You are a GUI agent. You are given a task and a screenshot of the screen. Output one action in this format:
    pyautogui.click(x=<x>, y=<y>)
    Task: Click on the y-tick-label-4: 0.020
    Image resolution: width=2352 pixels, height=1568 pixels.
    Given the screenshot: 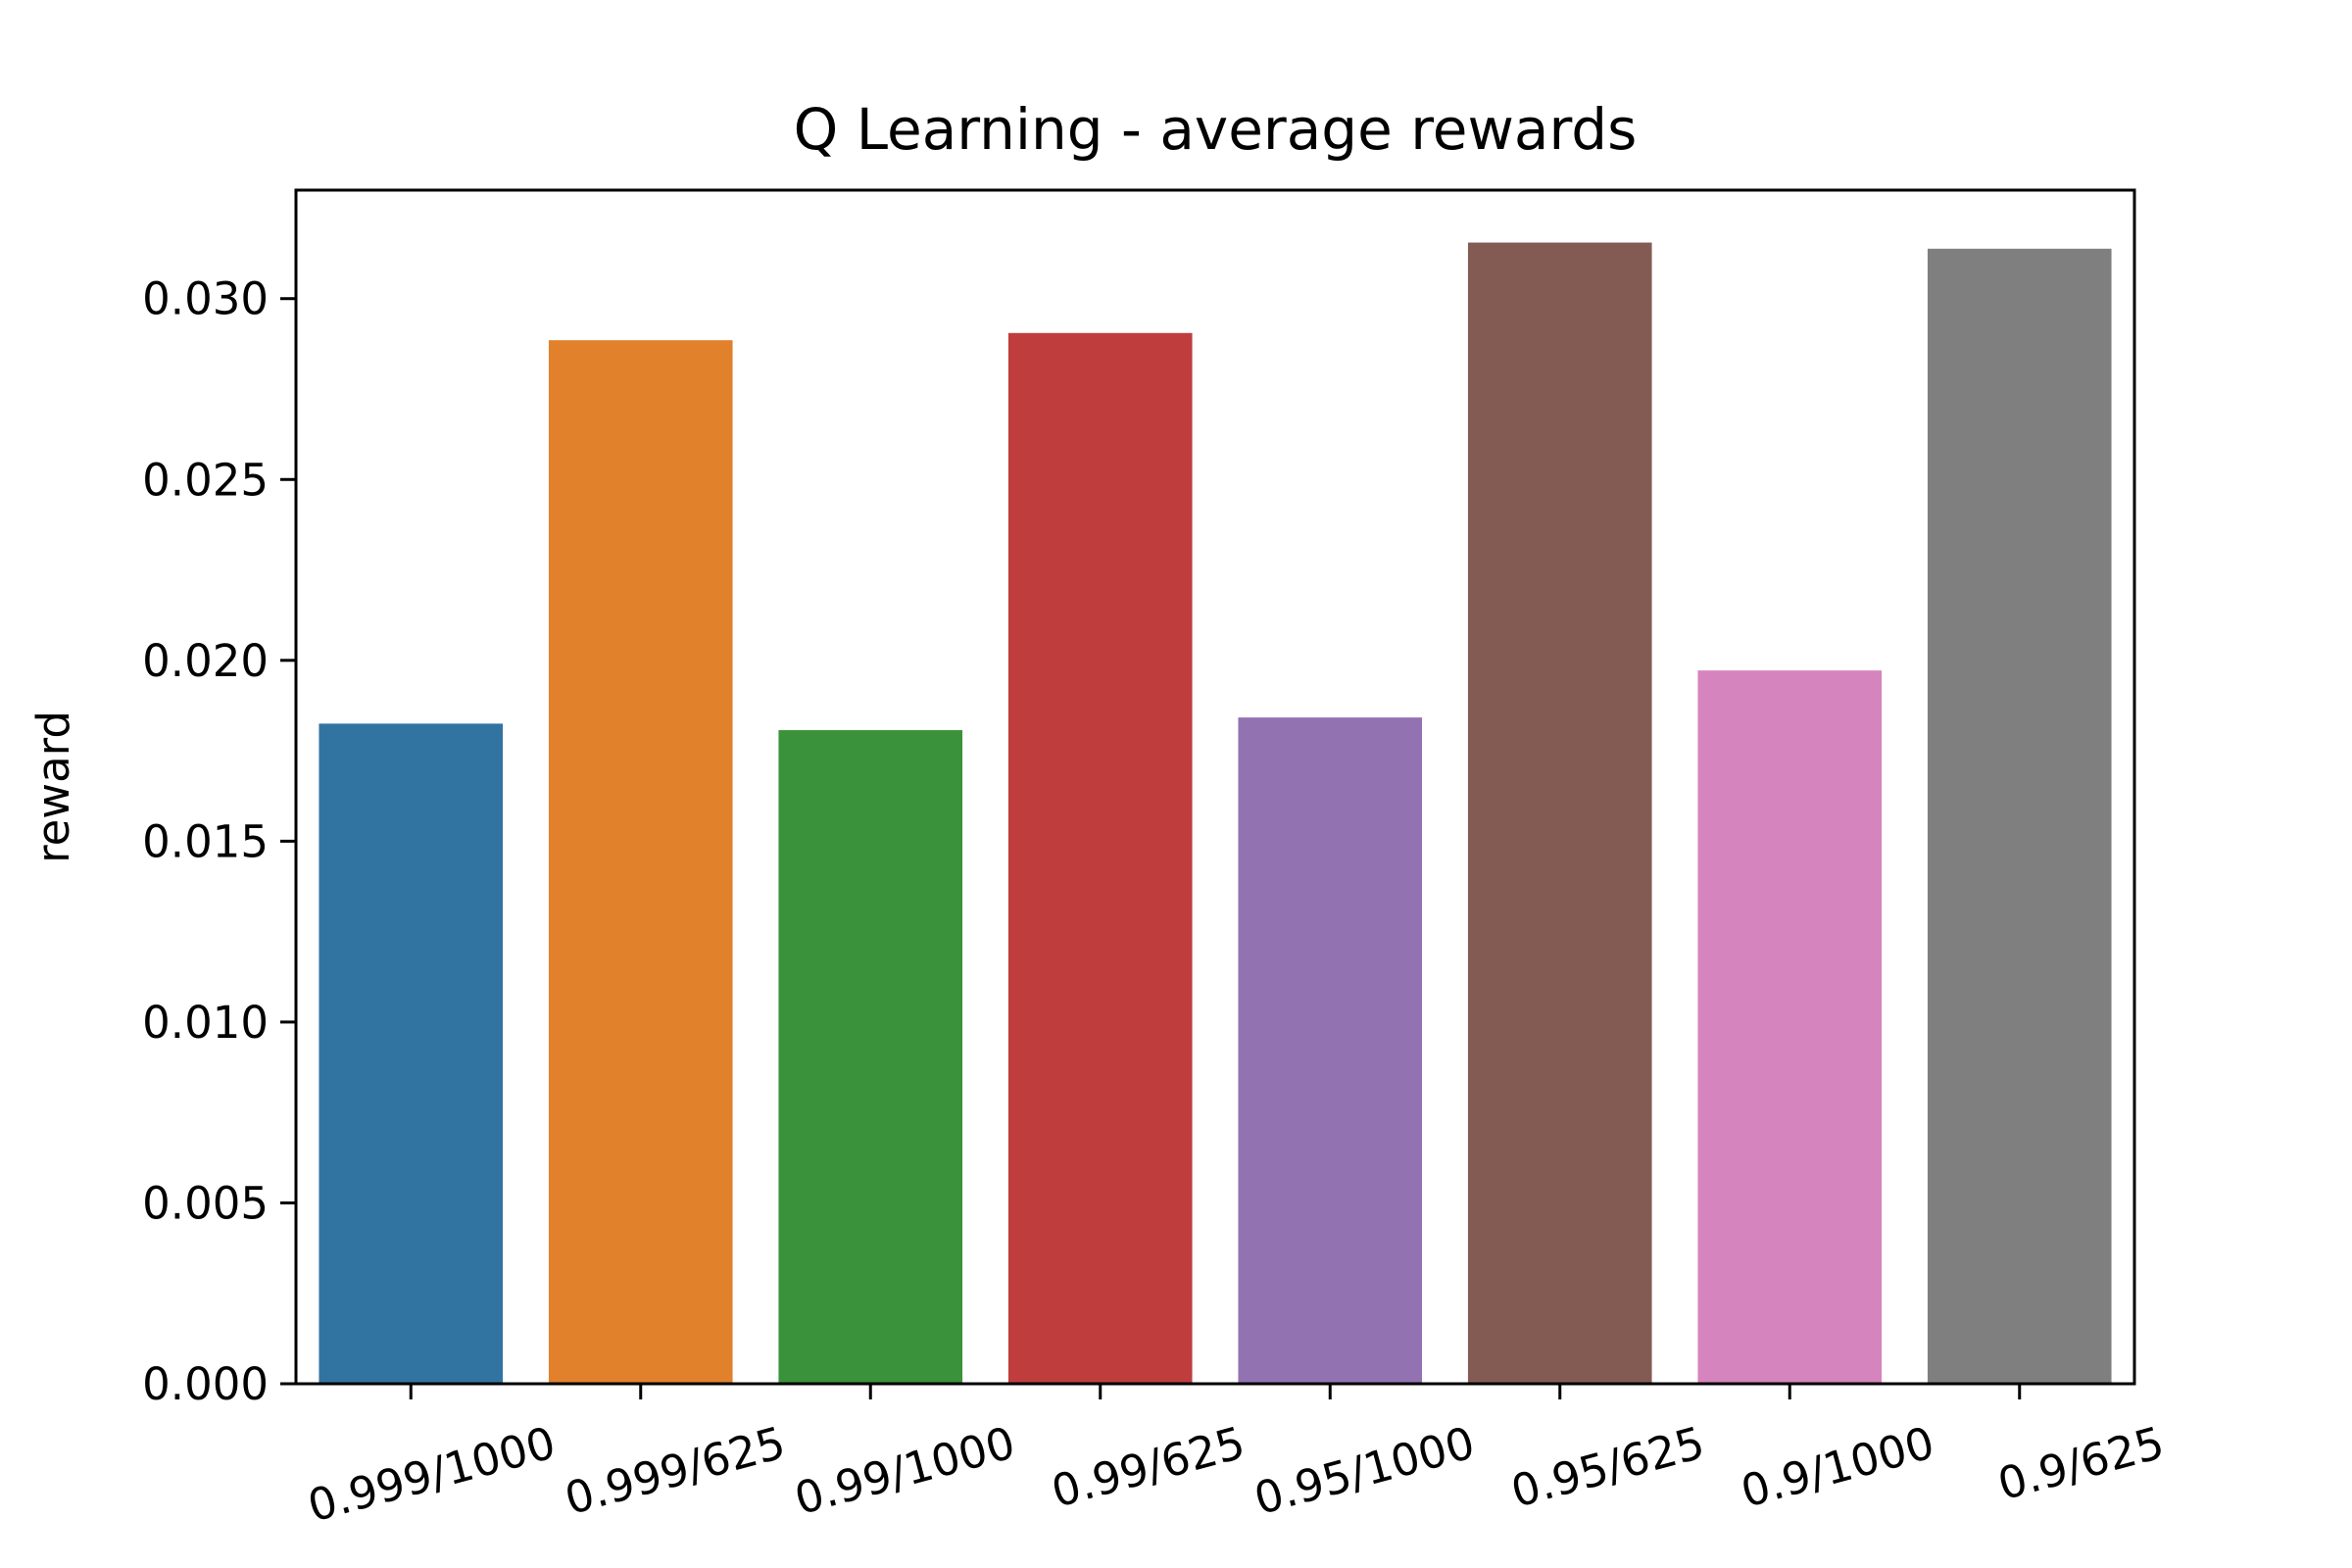 What is the action you would take?
    pyautogui.click(x=205, y=661)
    